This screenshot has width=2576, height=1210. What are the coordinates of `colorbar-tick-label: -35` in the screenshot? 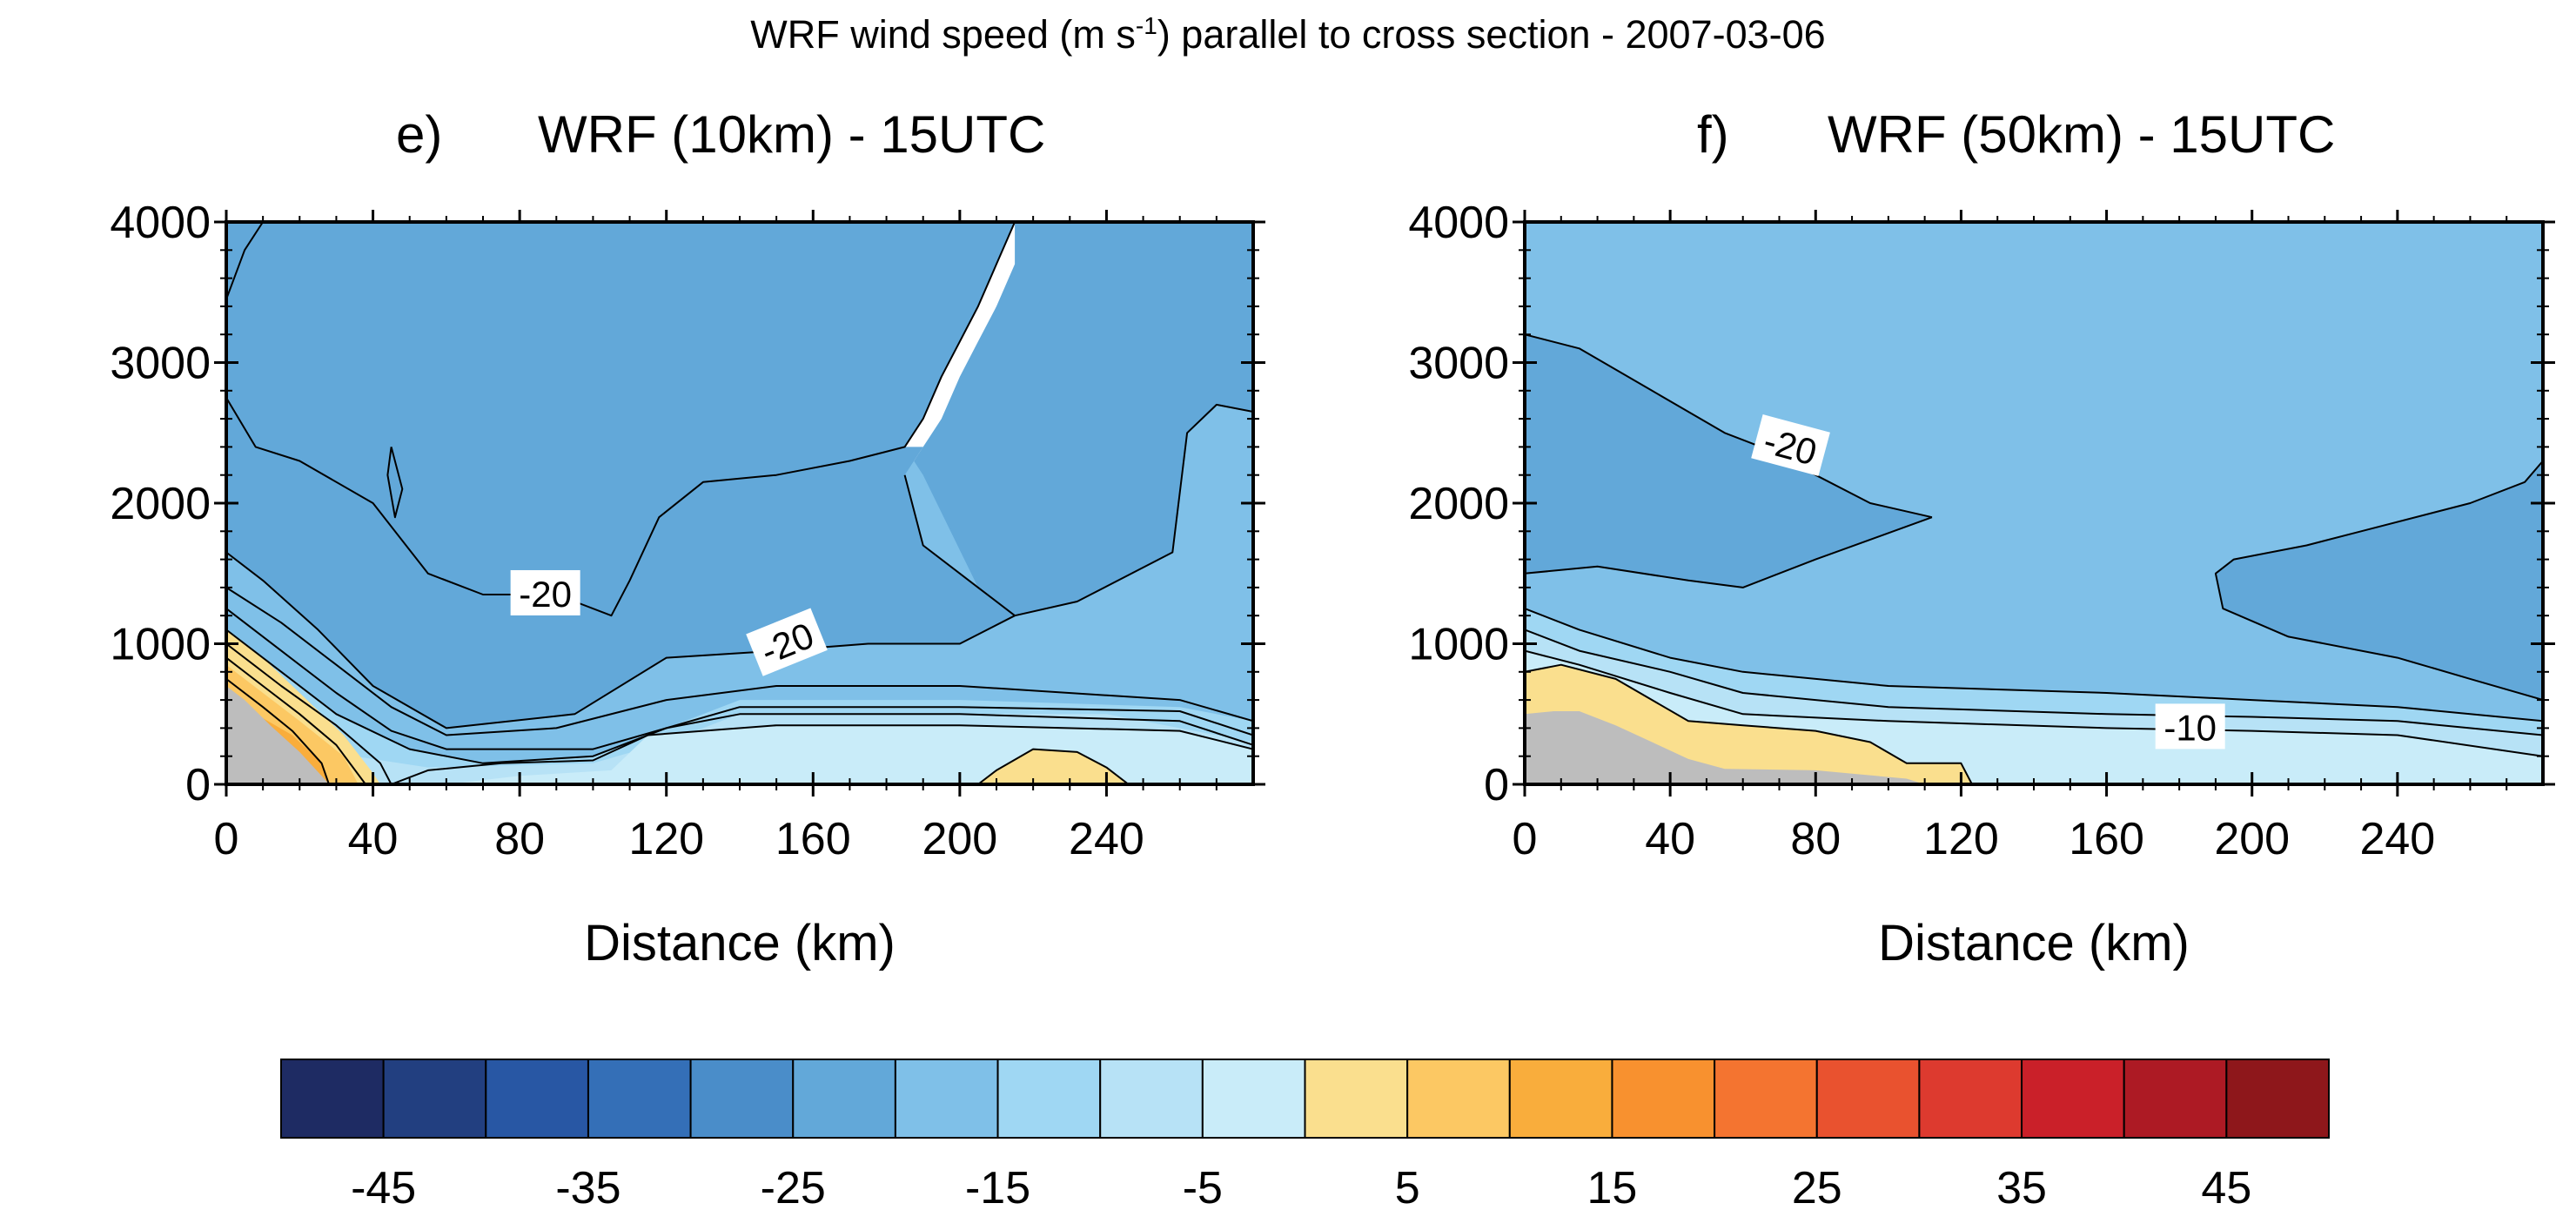 It's located at (588, 1186).